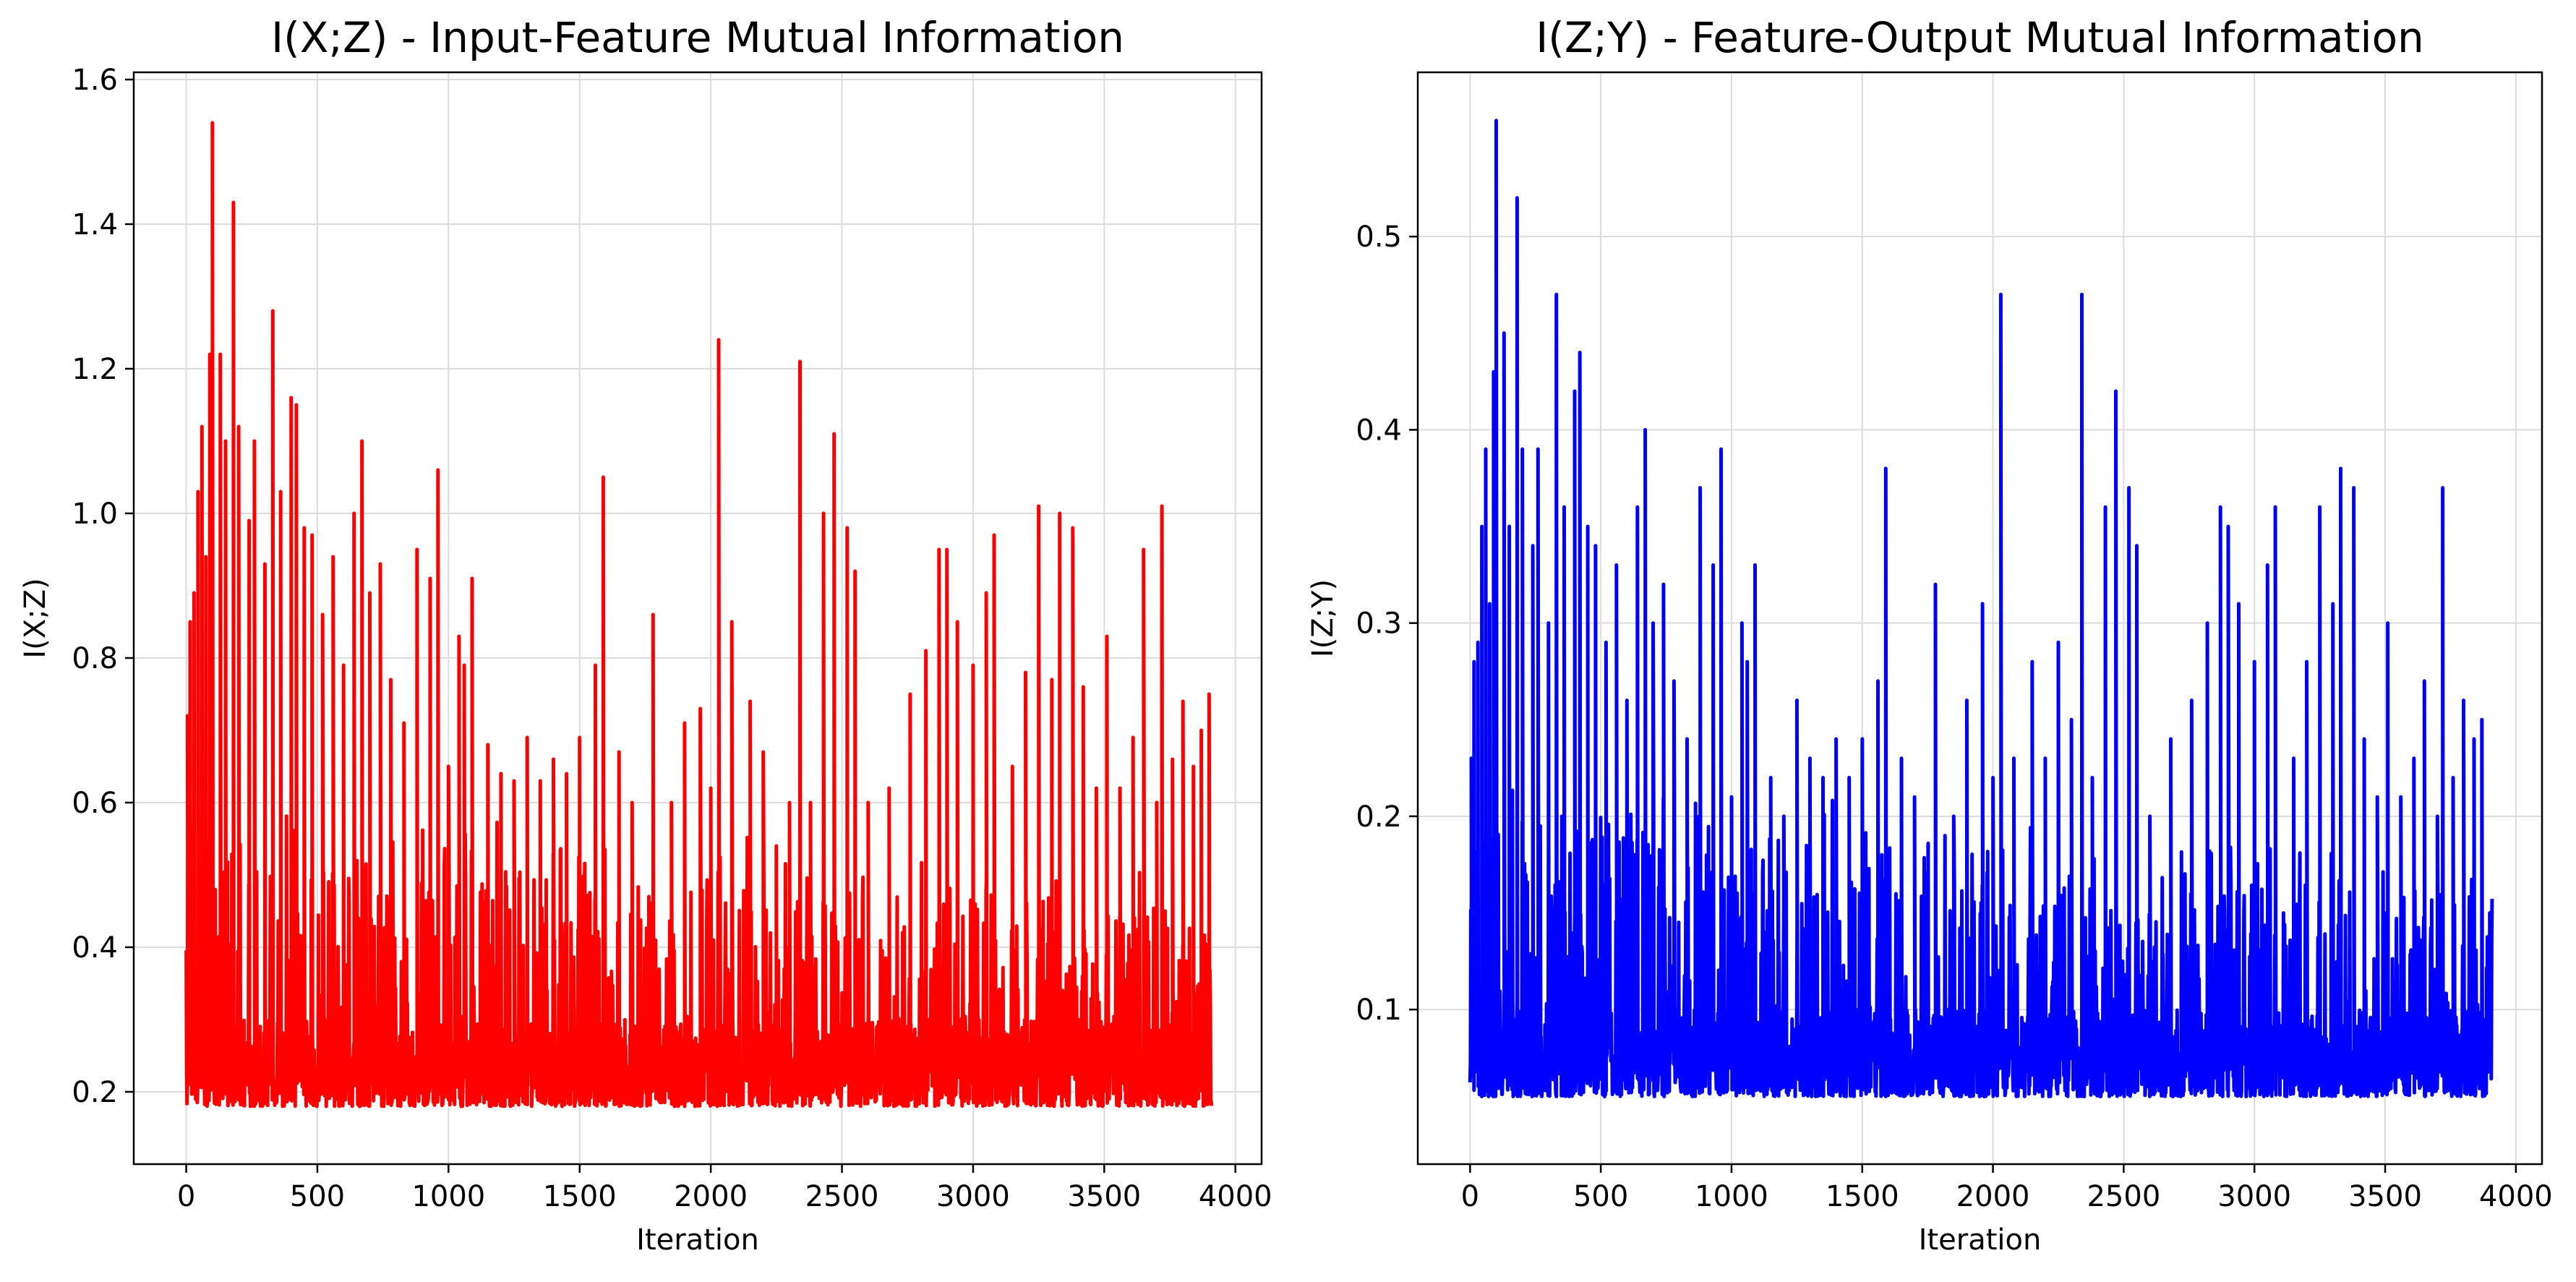  What do you see at coordinates (95, 803) in the screenshot?
I see `y-tick-label: 0.6` at bounding box center [95, 803].